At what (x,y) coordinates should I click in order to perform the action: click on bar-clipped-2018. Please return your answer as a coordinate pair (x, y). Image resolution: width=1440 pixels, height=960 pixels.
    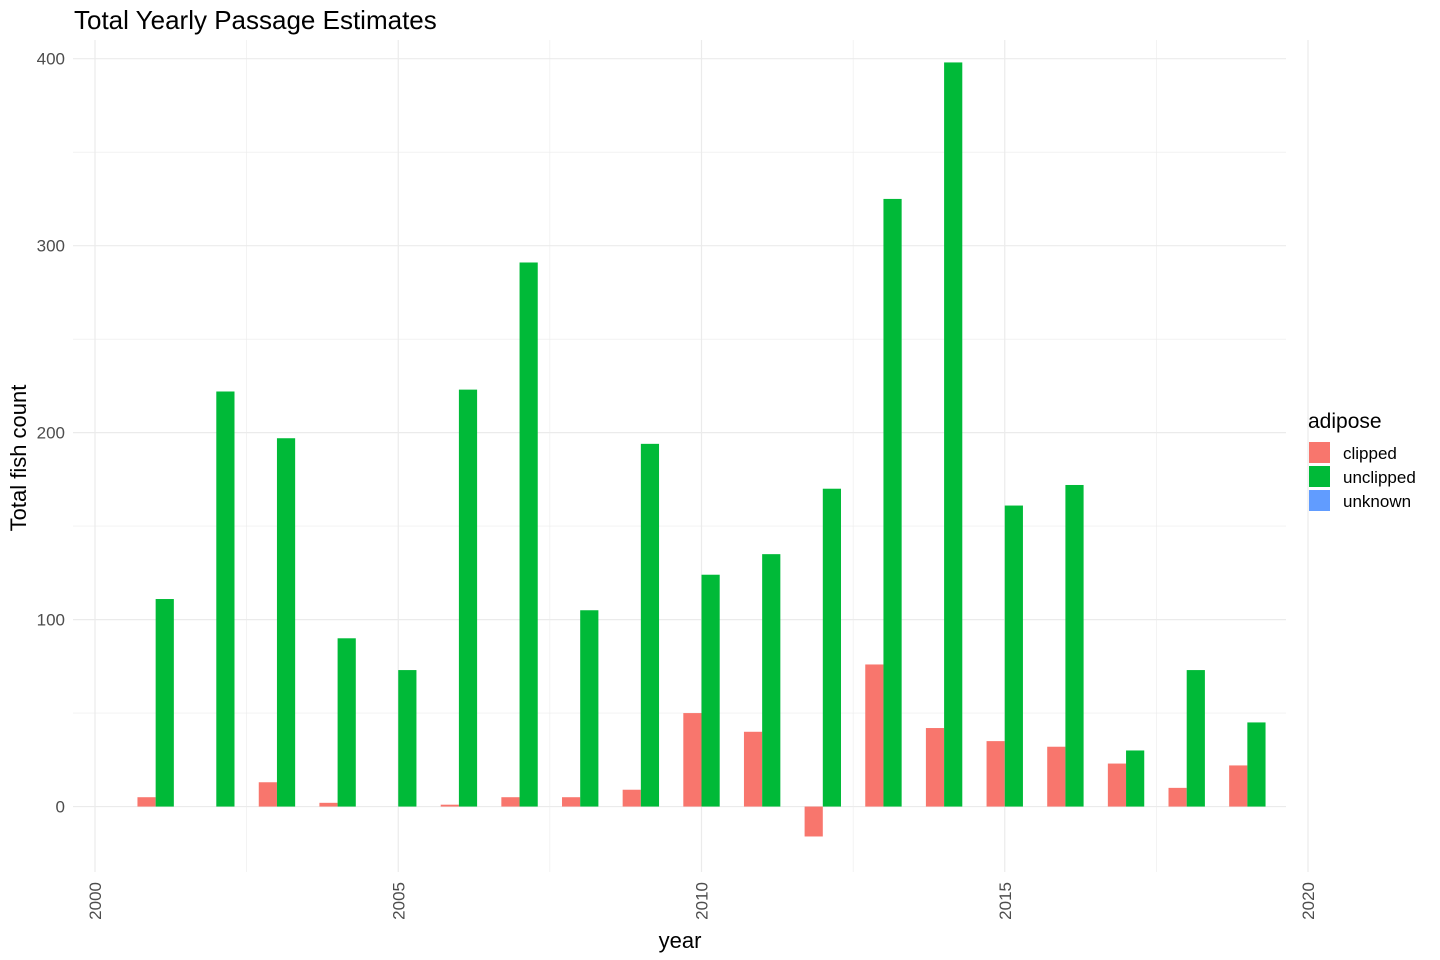
    Looking at the image, I should click on (1177, 797).